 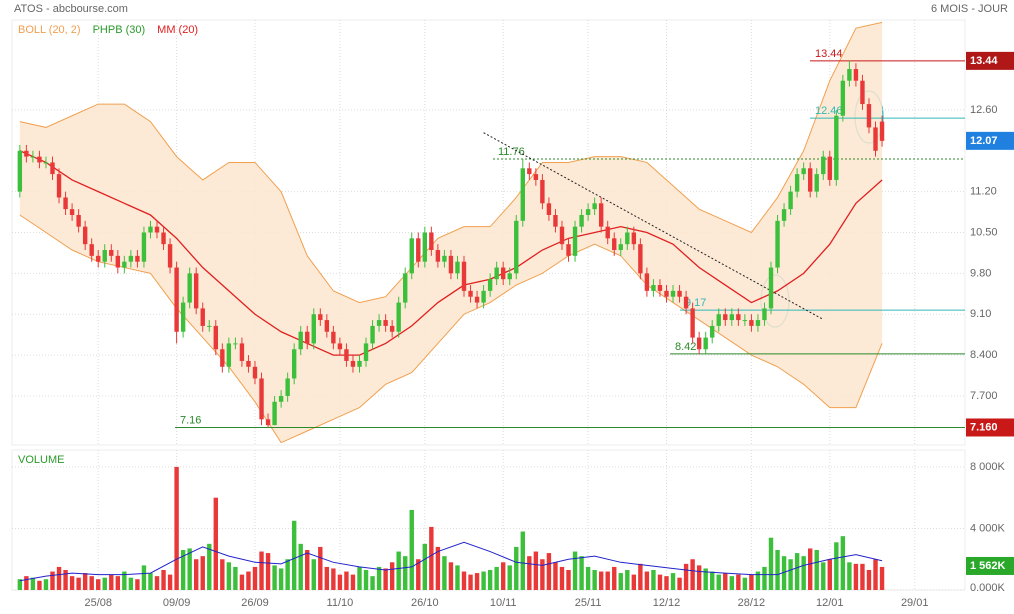 What do you see at coordinates (829, 54) in the screenshot?
I see `level-label: 13.44` at bounding box center [829, 54].